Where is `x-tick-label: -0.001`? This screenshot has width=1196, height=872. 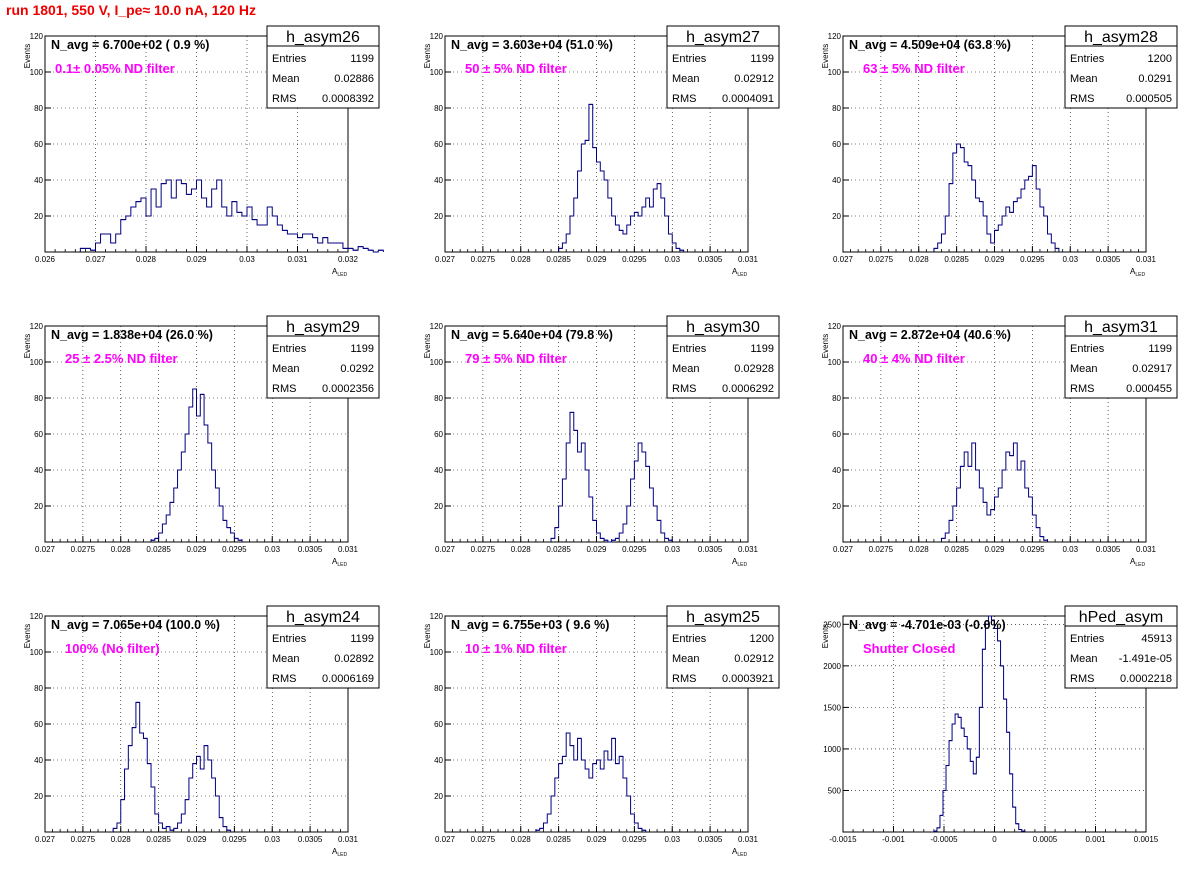 x-tick-label: -0.001 is located at coordinates (893, 839).